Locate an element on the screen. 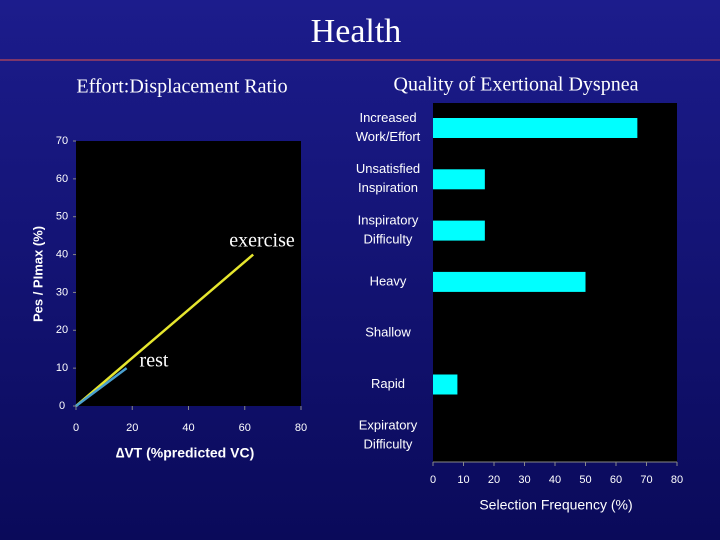  chart-title: Effort:Displacement Ratio is located at coordinates (181, 87).